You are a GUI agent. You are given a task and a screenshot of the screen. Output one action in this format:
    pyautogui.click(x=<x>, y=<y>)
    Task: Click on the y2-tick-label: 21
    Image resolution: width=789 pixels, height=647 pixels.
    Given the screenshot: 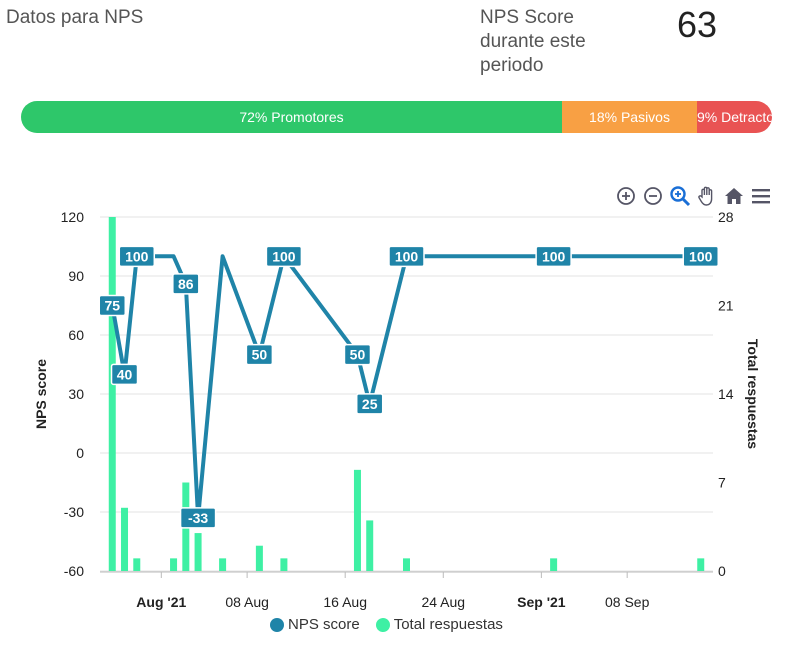 What is the action you would take?
    pyautogui.click(x=726, y=306)
    